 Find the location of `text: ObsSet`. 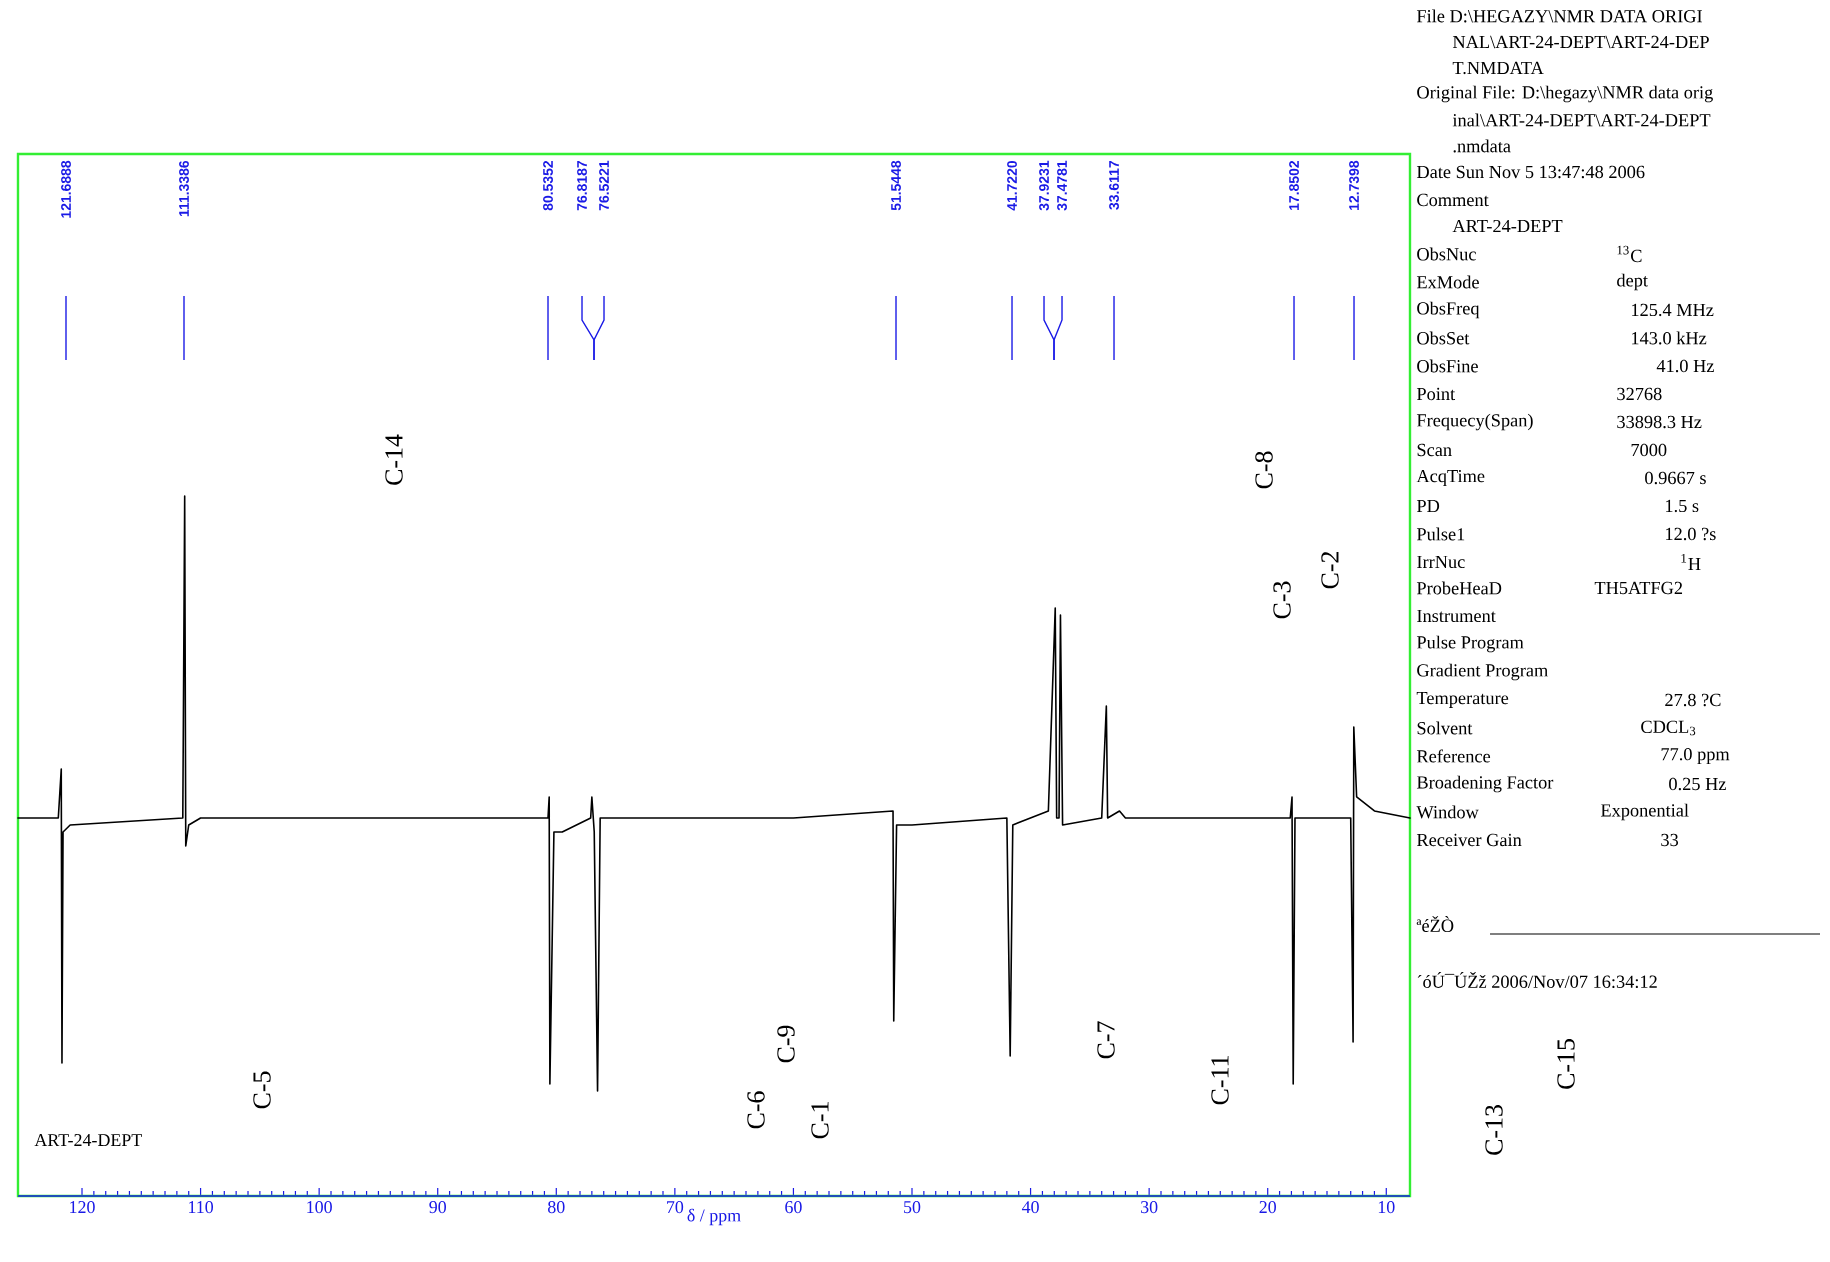

text: ObsSet is located at coordinates (1443, 338).